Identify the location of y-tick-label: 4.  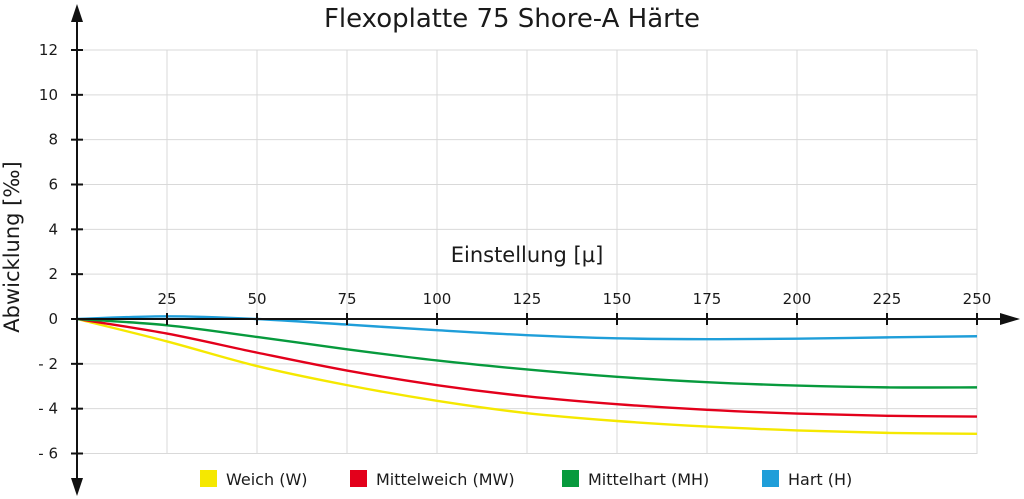
(53, 229).